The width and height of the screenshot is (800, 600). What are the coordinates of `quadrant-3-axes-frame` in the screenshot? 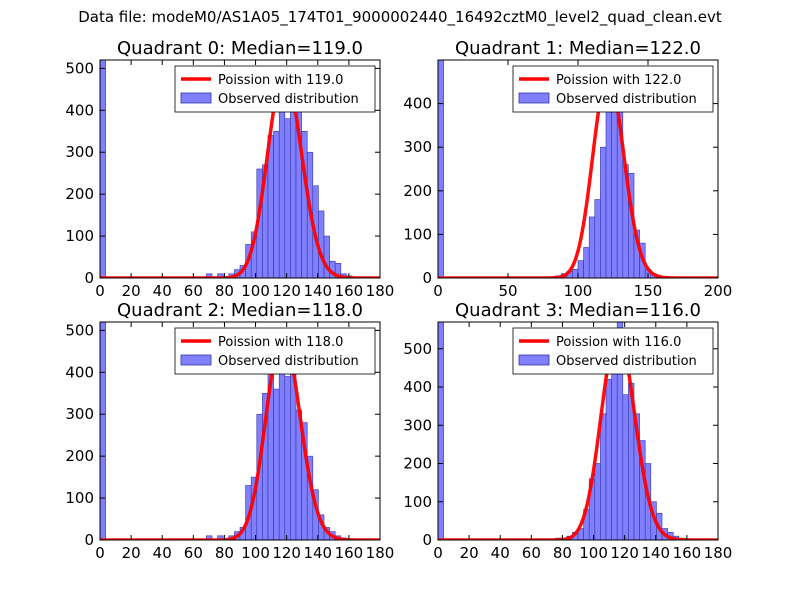 It's located at (578, 431).